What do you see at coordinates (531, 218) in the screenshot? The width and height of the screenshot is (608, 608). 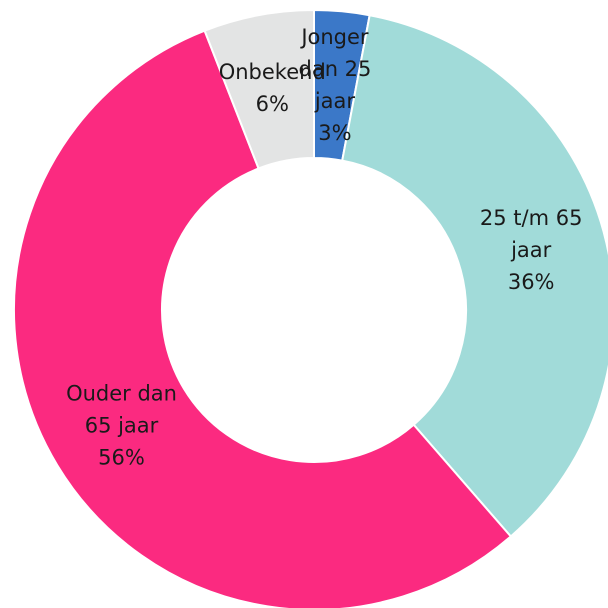 I see `slice-label-line: 25 t/m 65` at bounding box center [531, 218].